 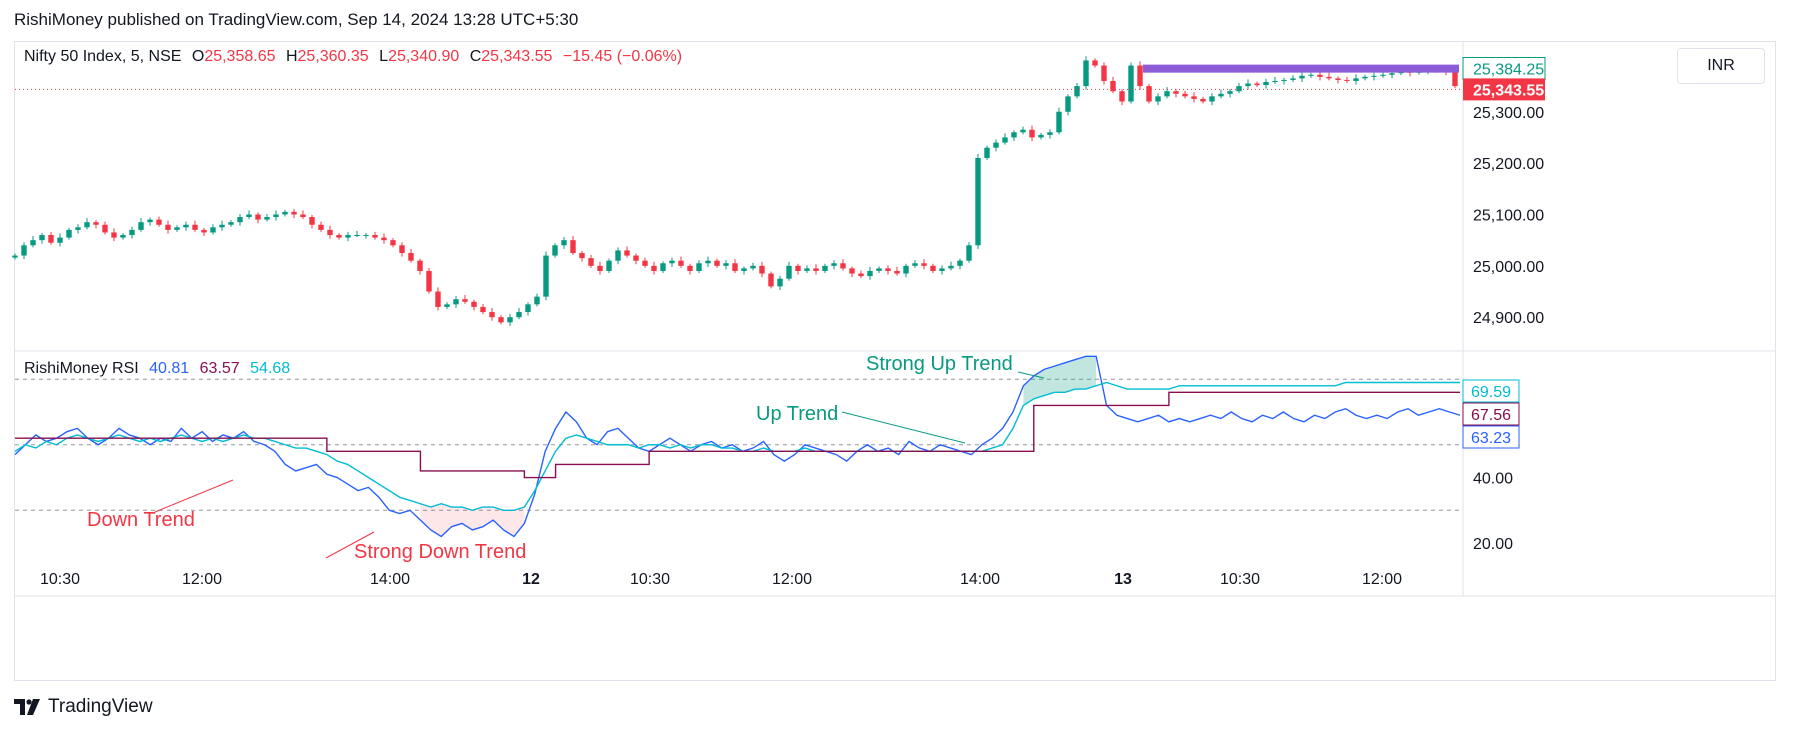 I want to click on resistance-line, so click(x=1301, y=68).